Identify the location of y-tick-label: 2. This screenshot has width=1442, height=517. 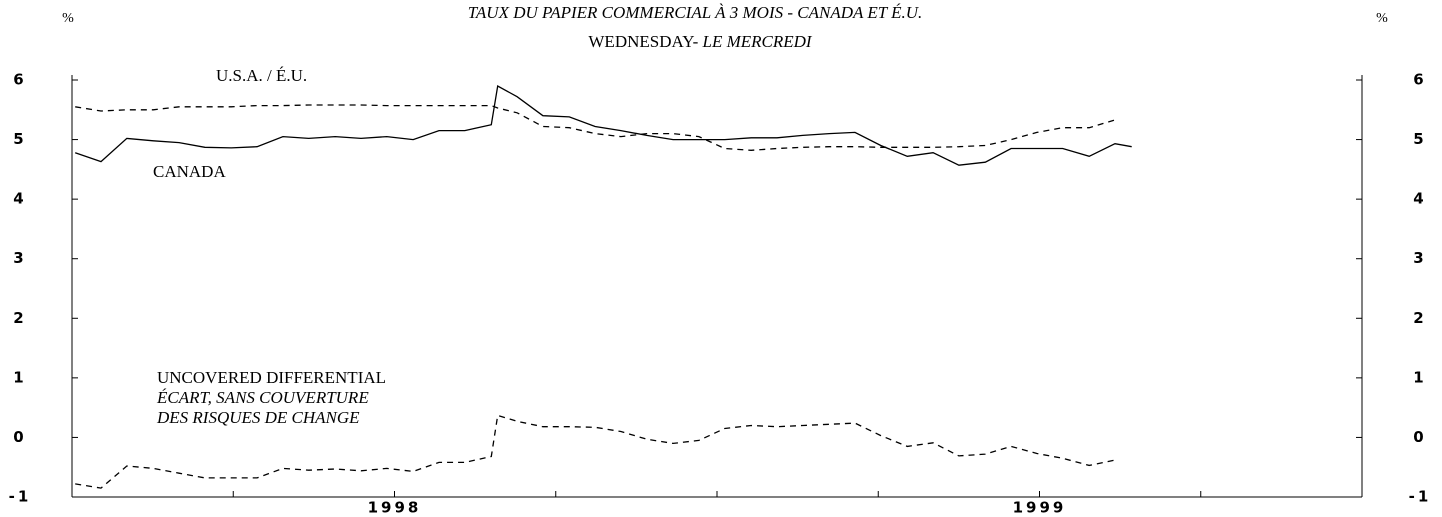
(19, 318).